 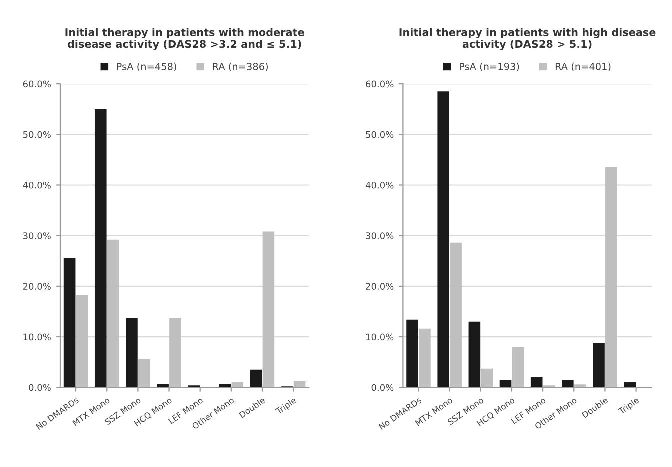 What do you see at coordinates (185, 39) in the screenshot?
I see `chart-title: Initial therapy in patients with moderate disease activity (DAS28 >3.2 and ≤ 5.1)` at bounding box center [185, 39].